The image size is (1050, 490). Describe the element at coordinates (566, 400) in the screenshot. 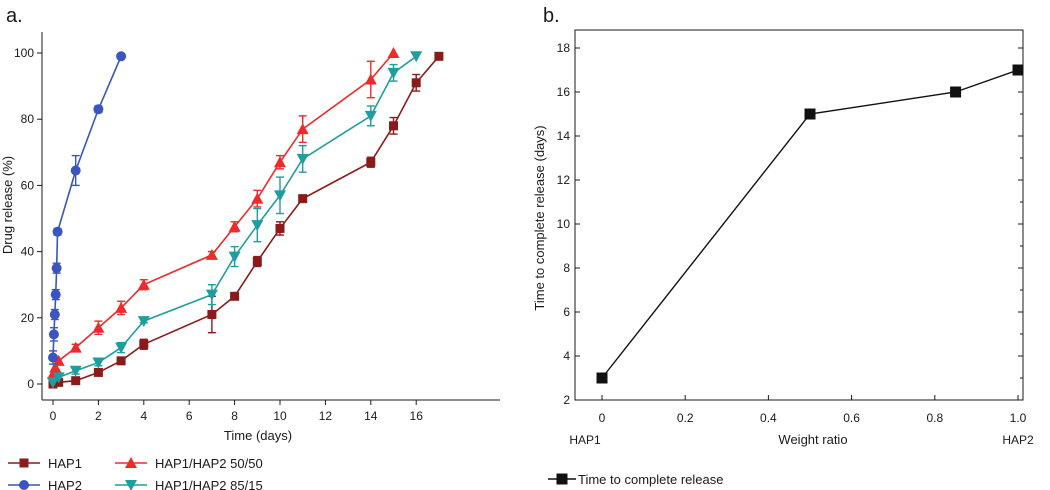

I see `chart-b-y-tick-label: 2` at that location.